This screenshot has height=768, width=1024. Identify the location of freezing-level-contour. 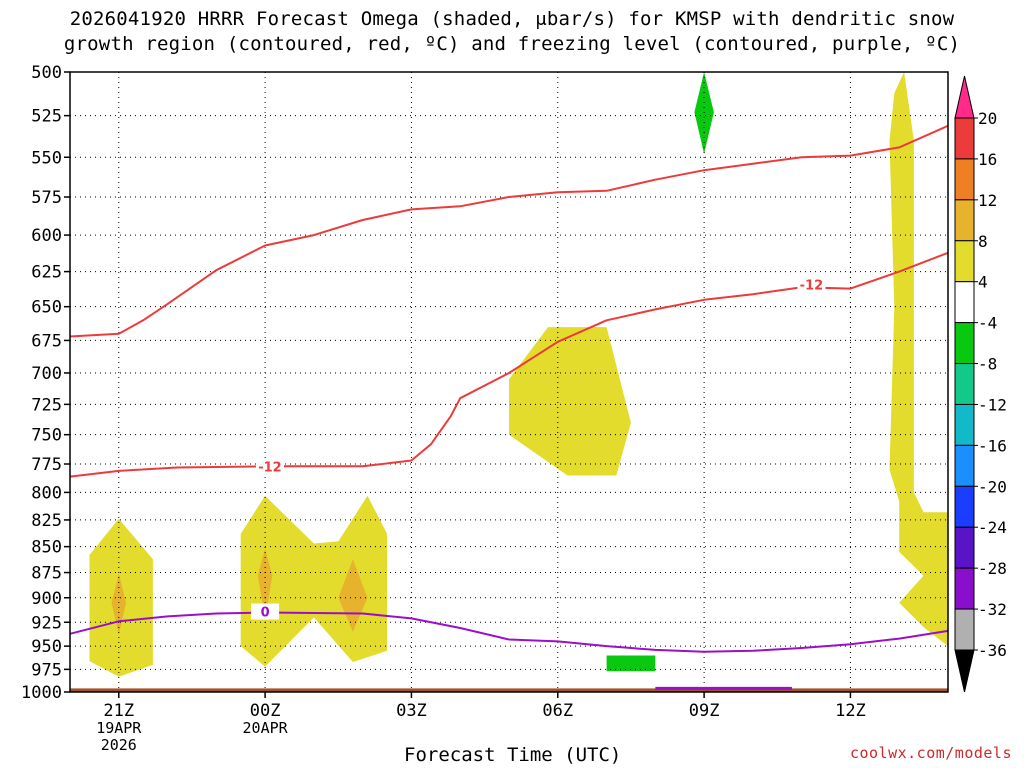
(509, 632).